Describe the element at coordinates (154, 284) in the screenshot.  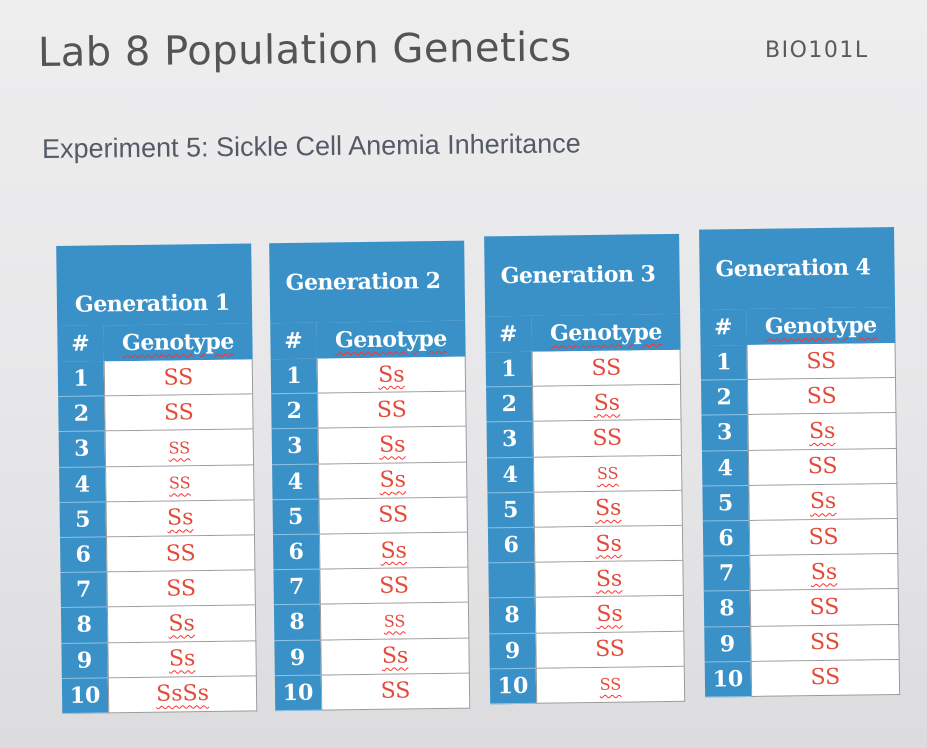
I see `generation-title: Generation 1` at that location.